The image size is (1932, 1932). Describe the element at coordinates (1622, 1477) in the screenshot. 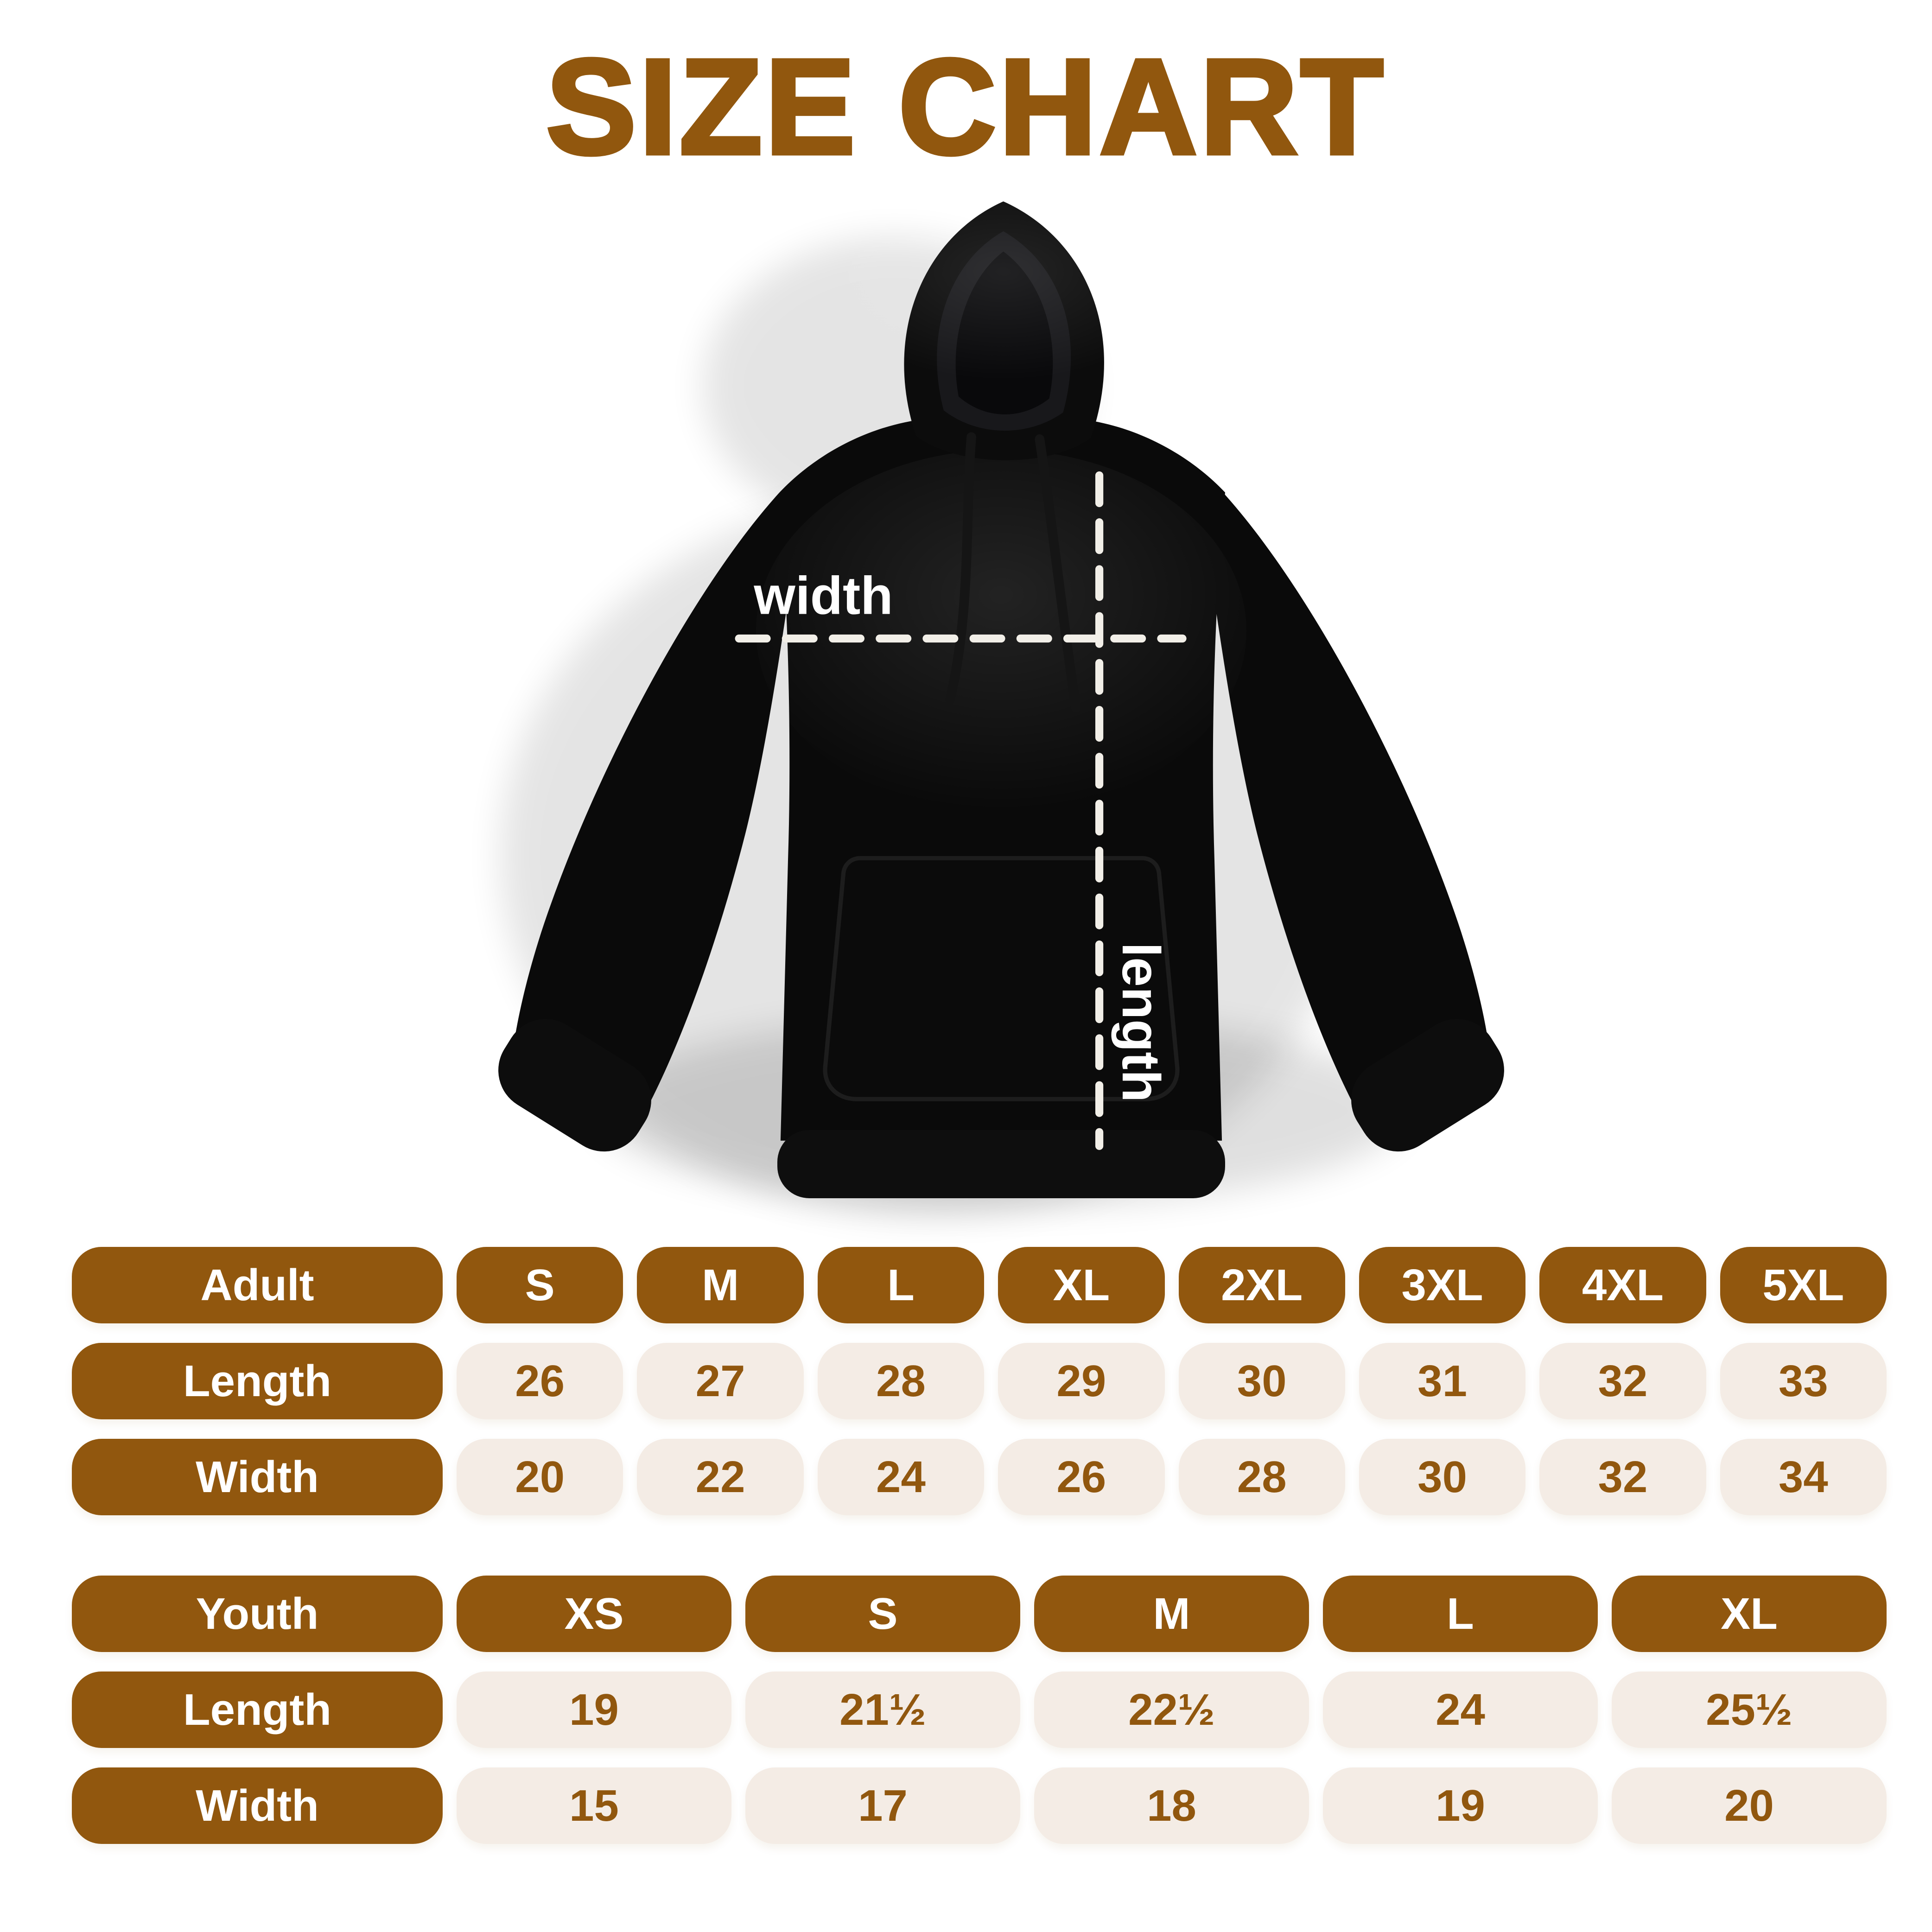

I see `adult-width-value: 32` at that location.